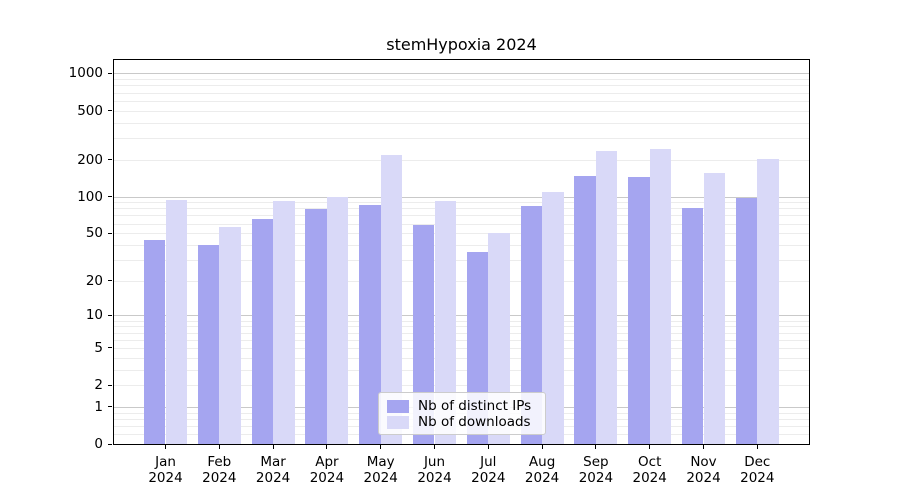  Describe the element at coordinates (327, 461) in the screenshot. I see `x-tick-label-month: Apr` at that location.